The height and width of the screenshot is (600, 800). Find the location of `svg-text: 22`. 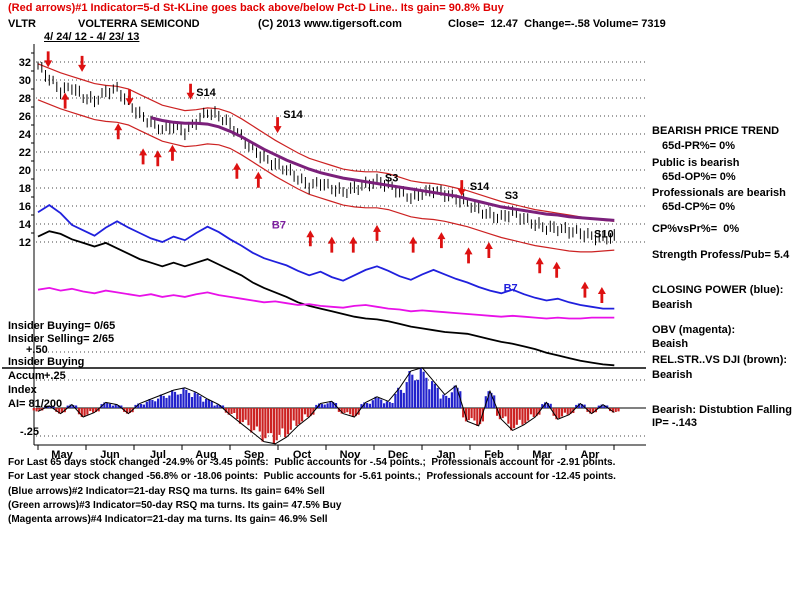

svg-text: 22 is located at coordinates (25, 153).